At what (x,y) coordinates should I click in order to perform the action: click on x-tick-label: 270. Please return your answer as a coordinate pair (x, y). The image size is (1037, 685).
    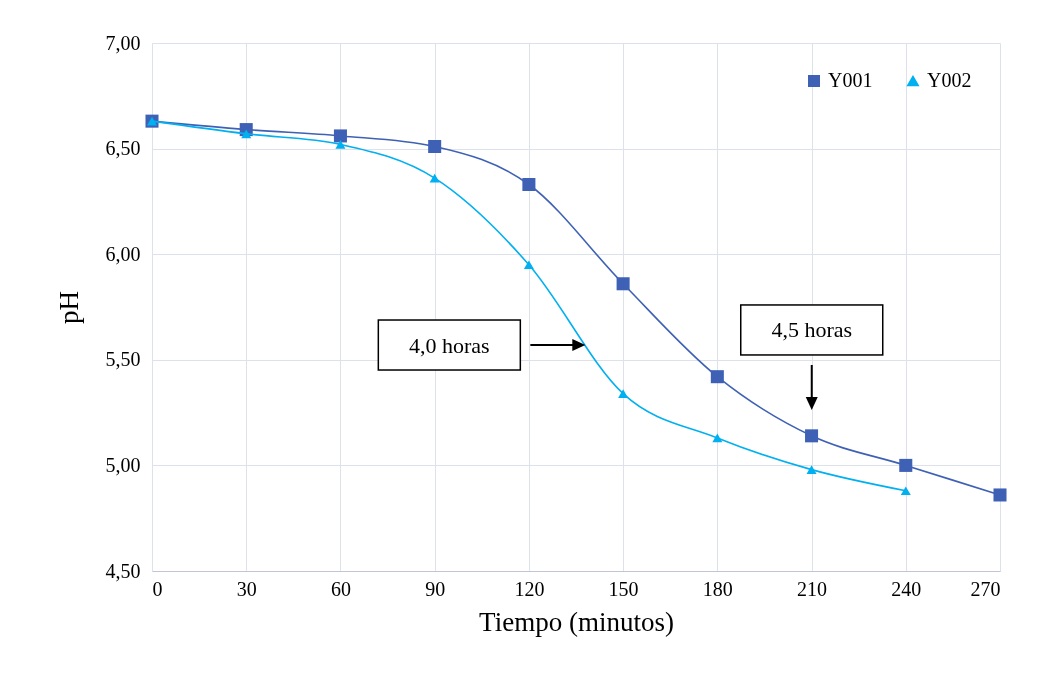
    Looking at the image, I should click on (985, 588).